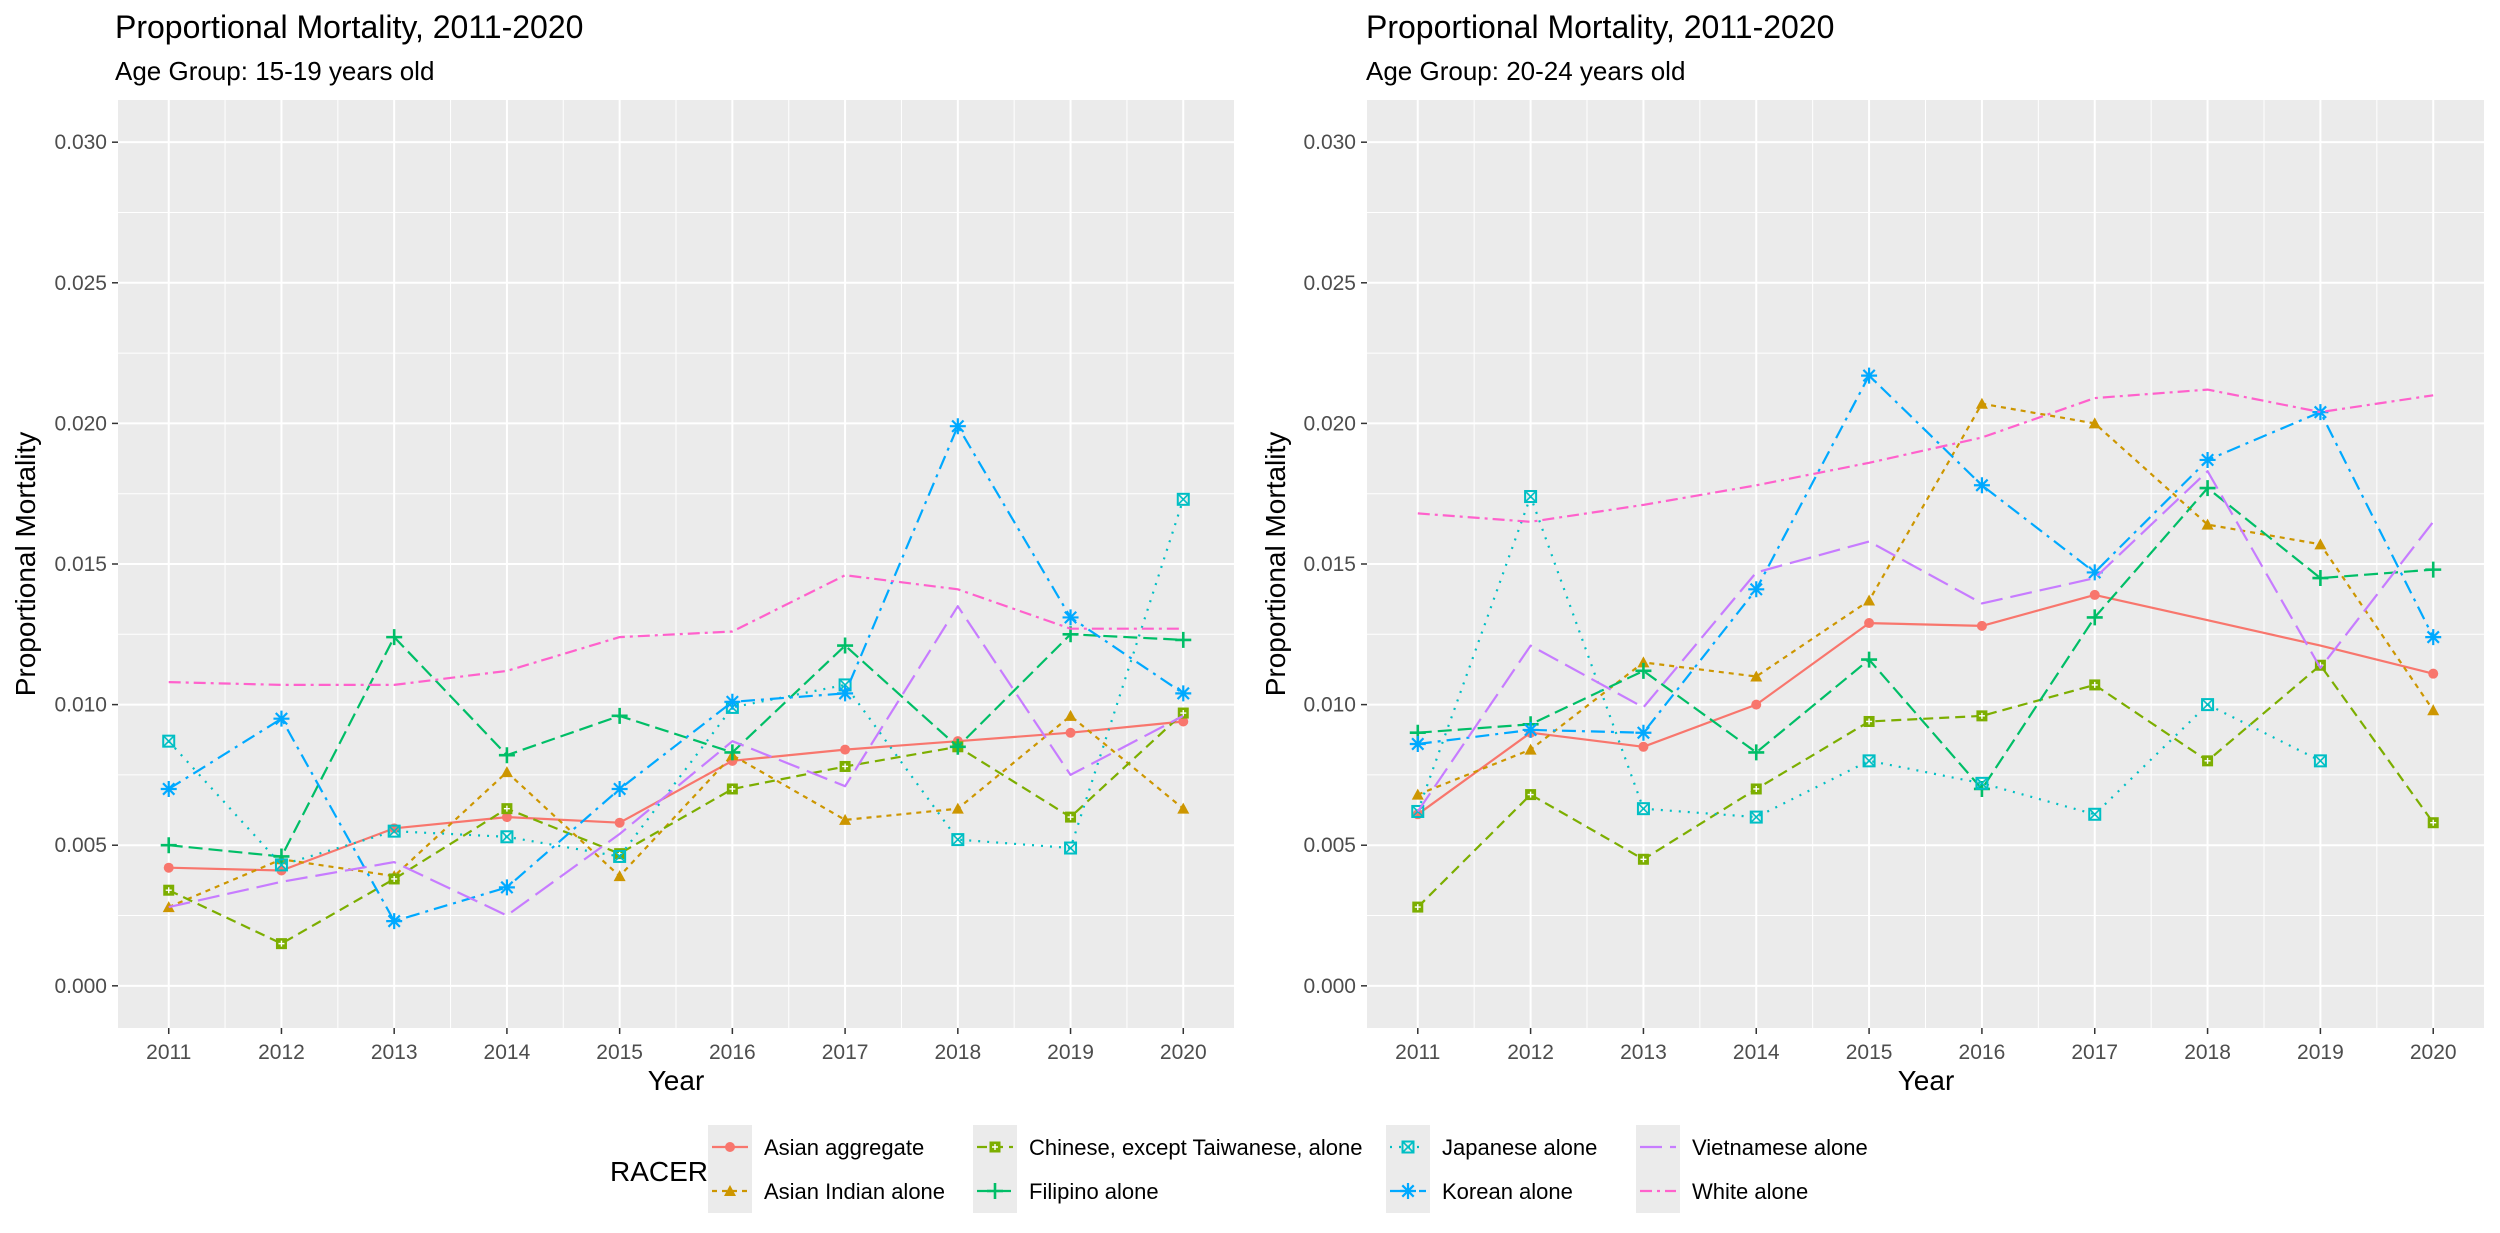  Describe the element at coordinates (1525, 71) in the screenshot. I see `chart-subtitle: Age Group: 20-24 years old` at that location.